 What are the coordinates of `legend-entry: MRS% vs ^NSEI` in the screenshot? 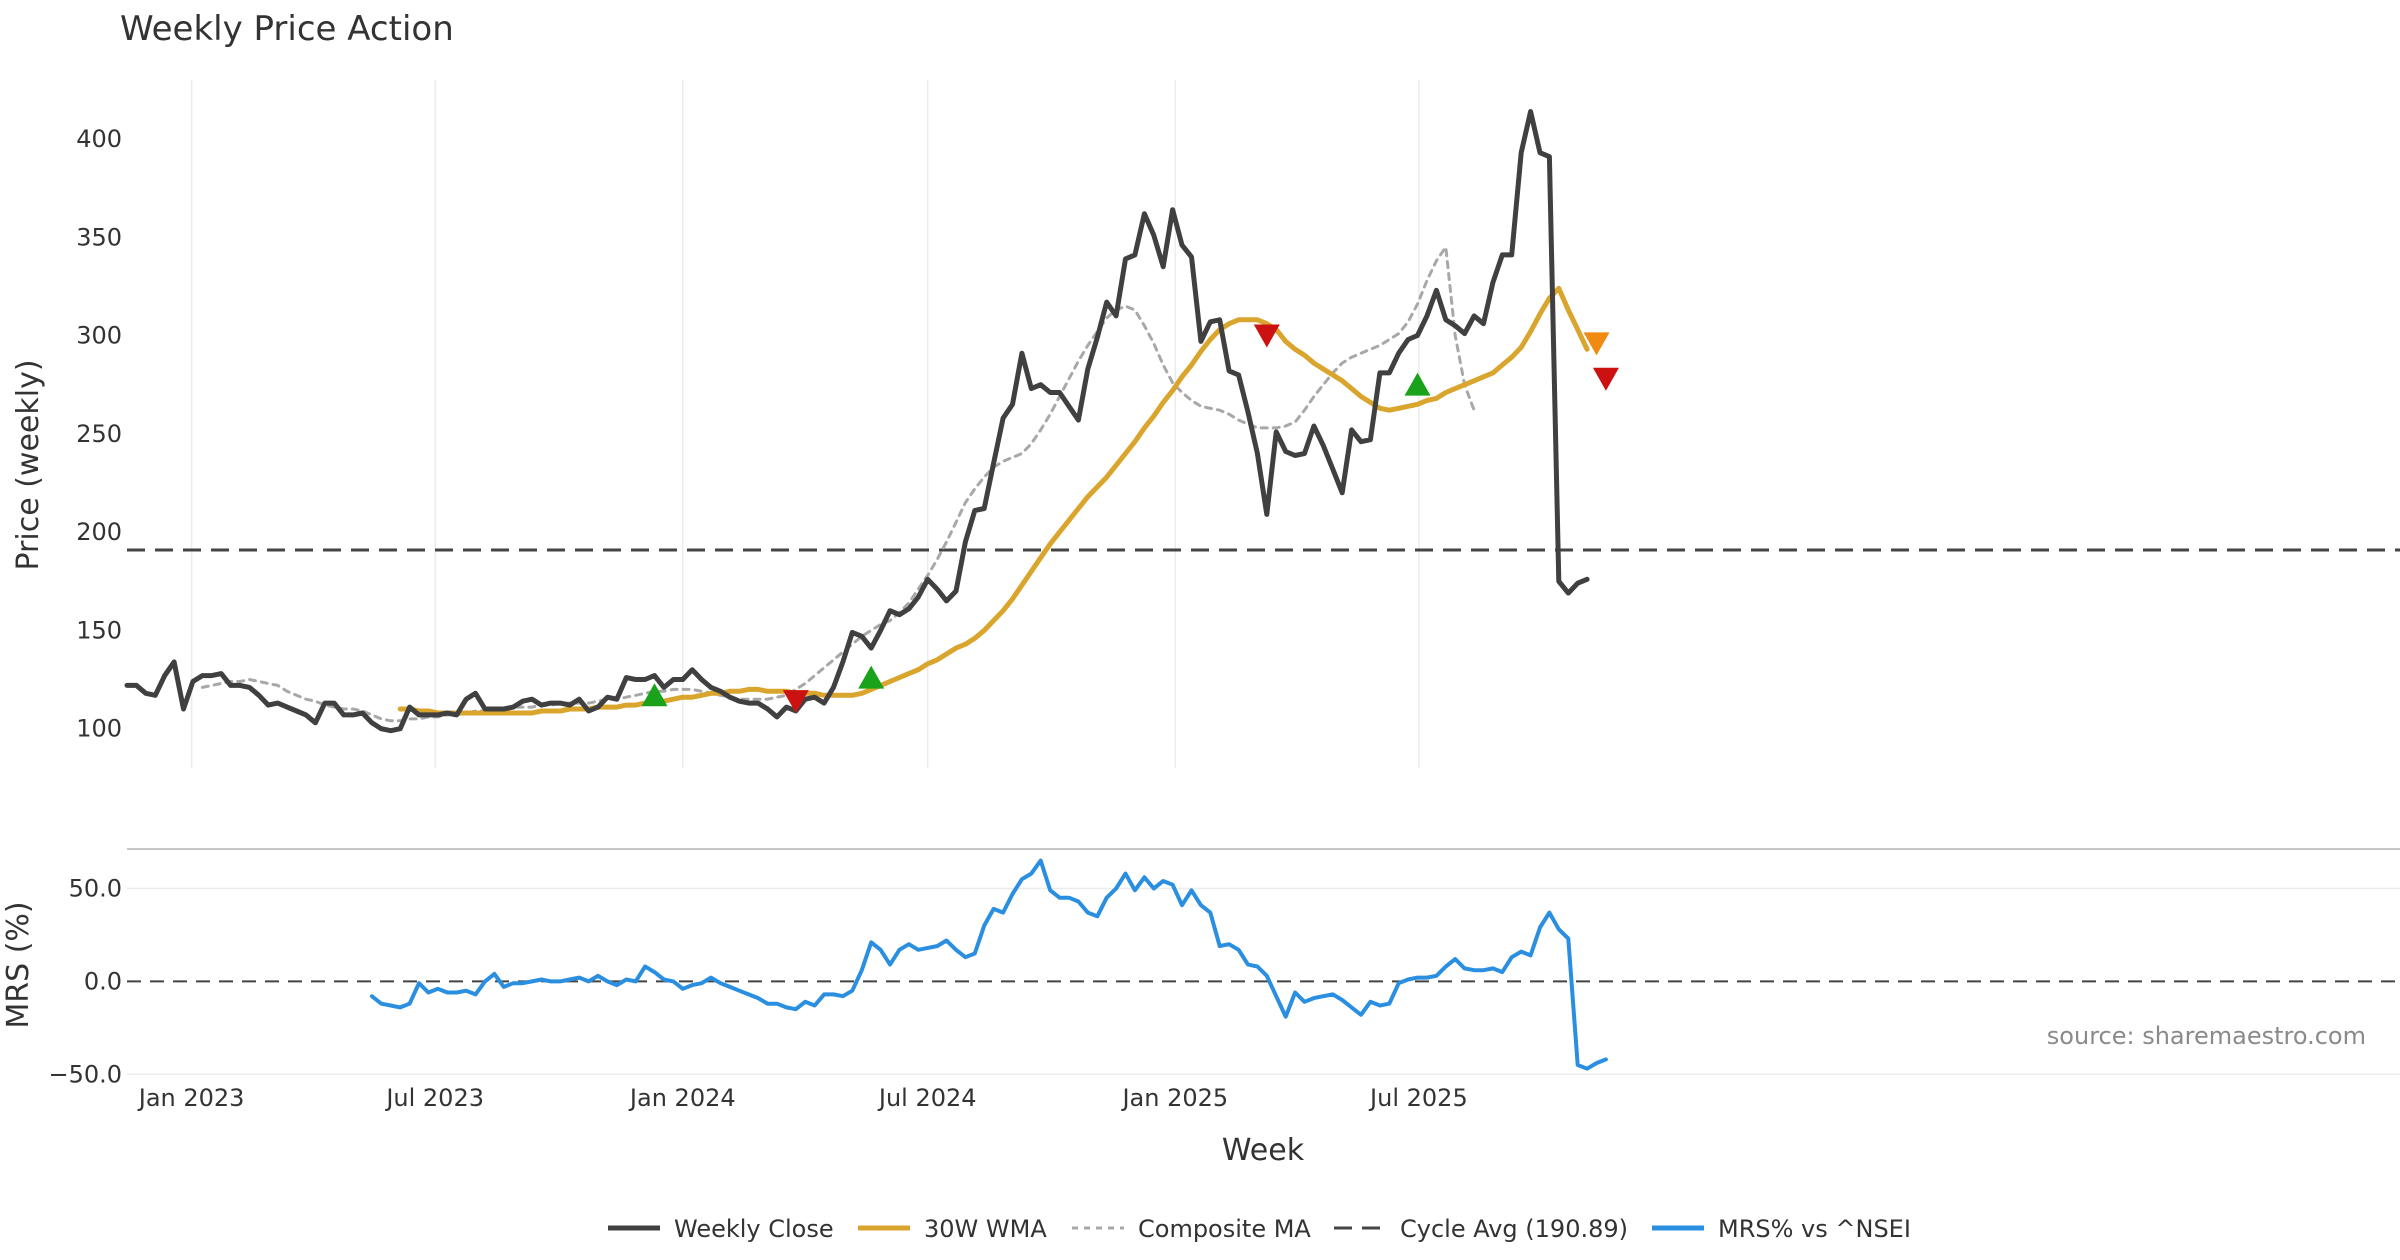 It's located at (1814, 1229).